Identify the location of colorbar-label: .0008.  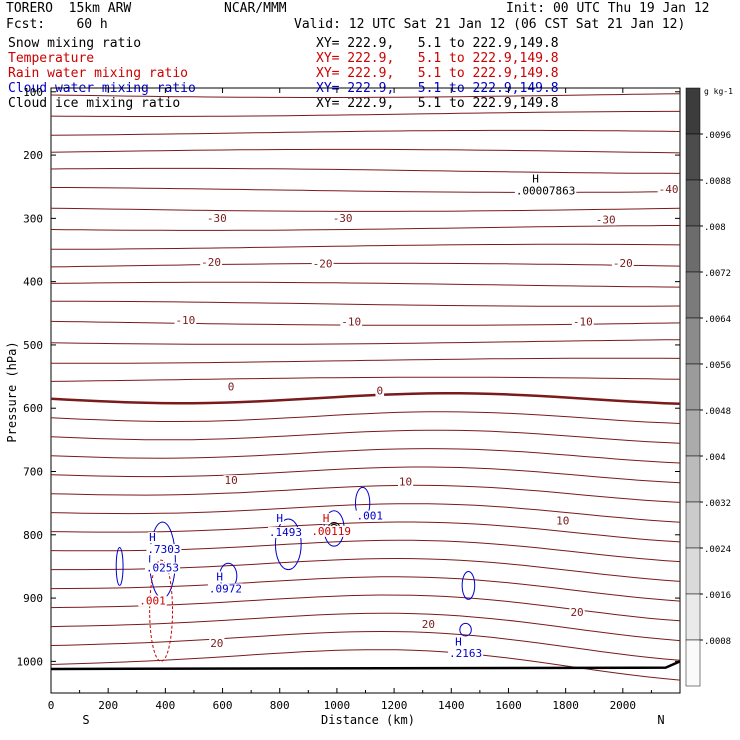
(717, 642).